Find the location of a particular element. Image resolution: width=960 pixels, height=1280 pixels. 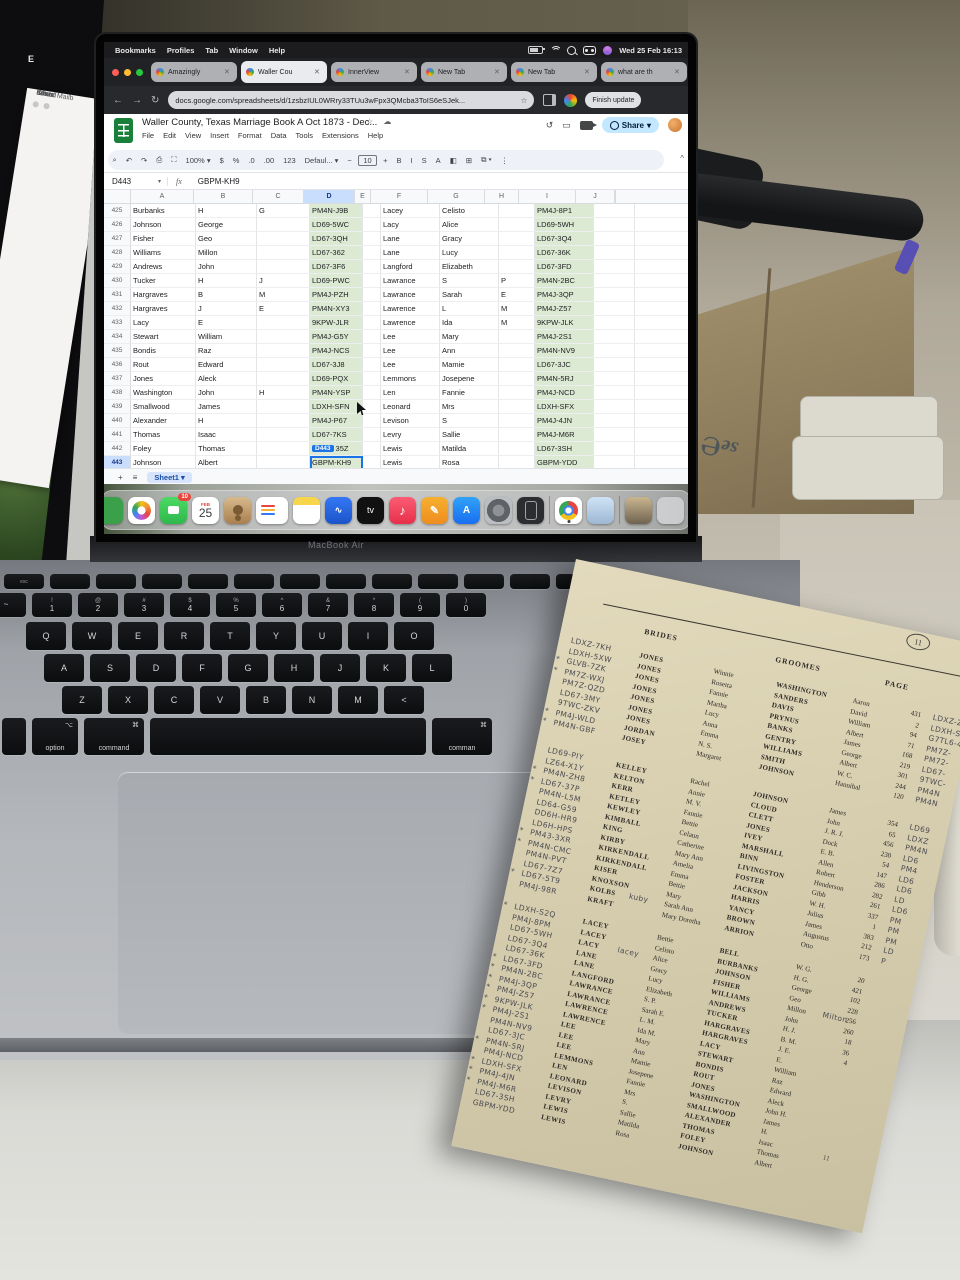

cell-i: PM4N-2BC is located at coordinates (564, 281).